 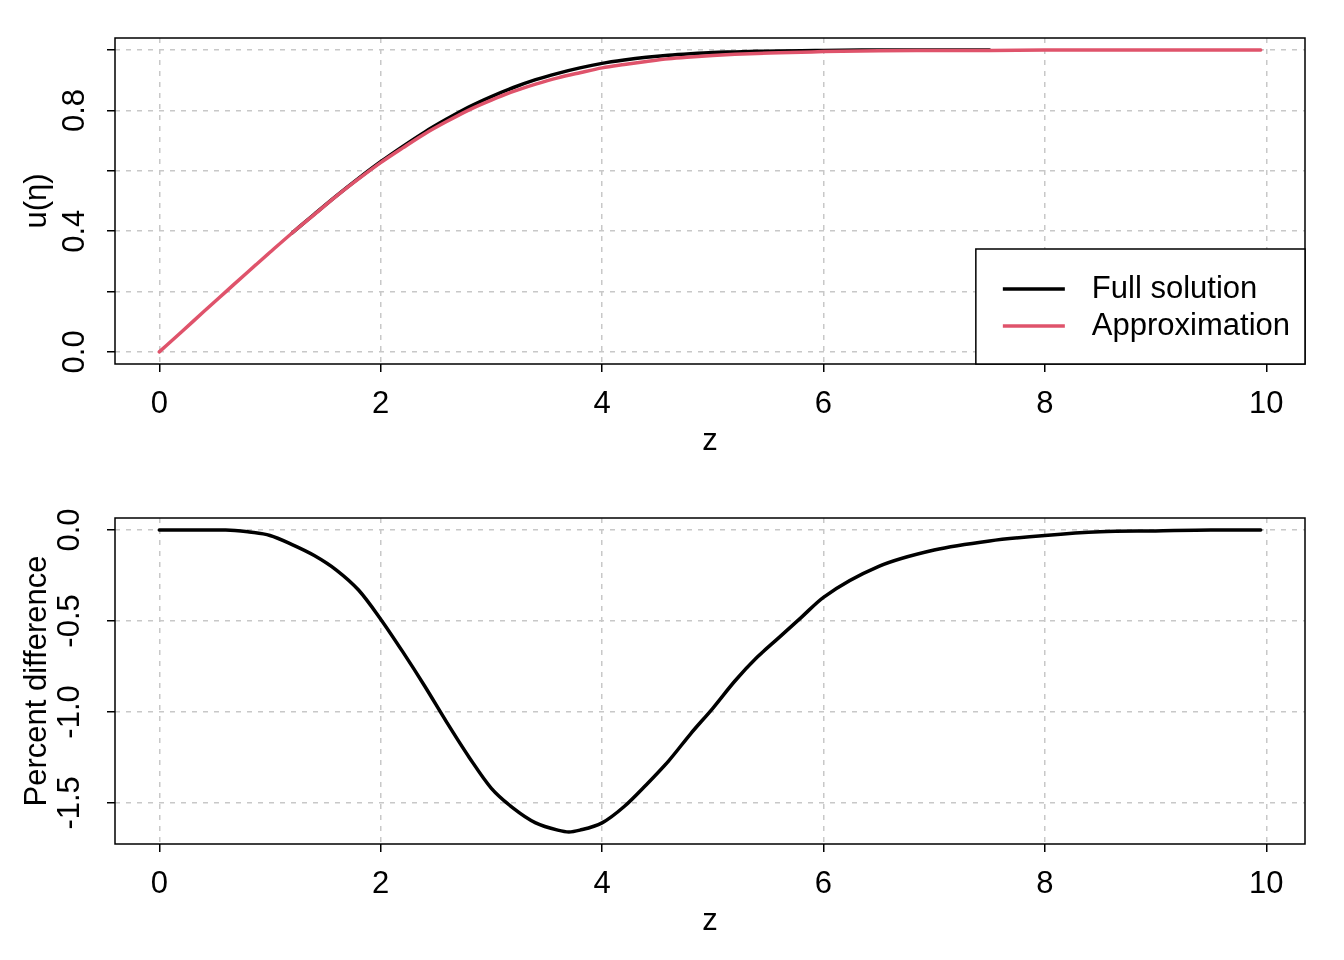 I want to click on y-tick-label: 0.8, so click(x=73, y=110).